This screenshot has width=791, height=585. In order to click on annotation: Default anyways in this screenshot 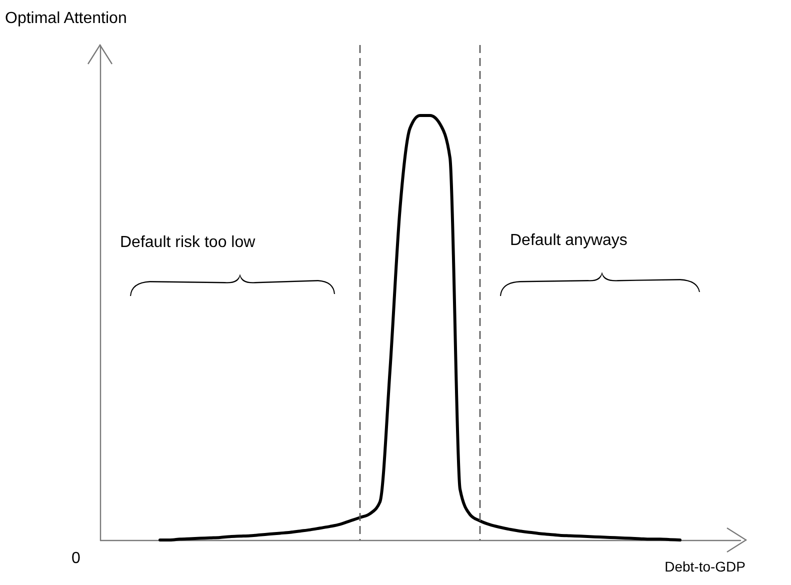, I will do `click(569, 240)`.